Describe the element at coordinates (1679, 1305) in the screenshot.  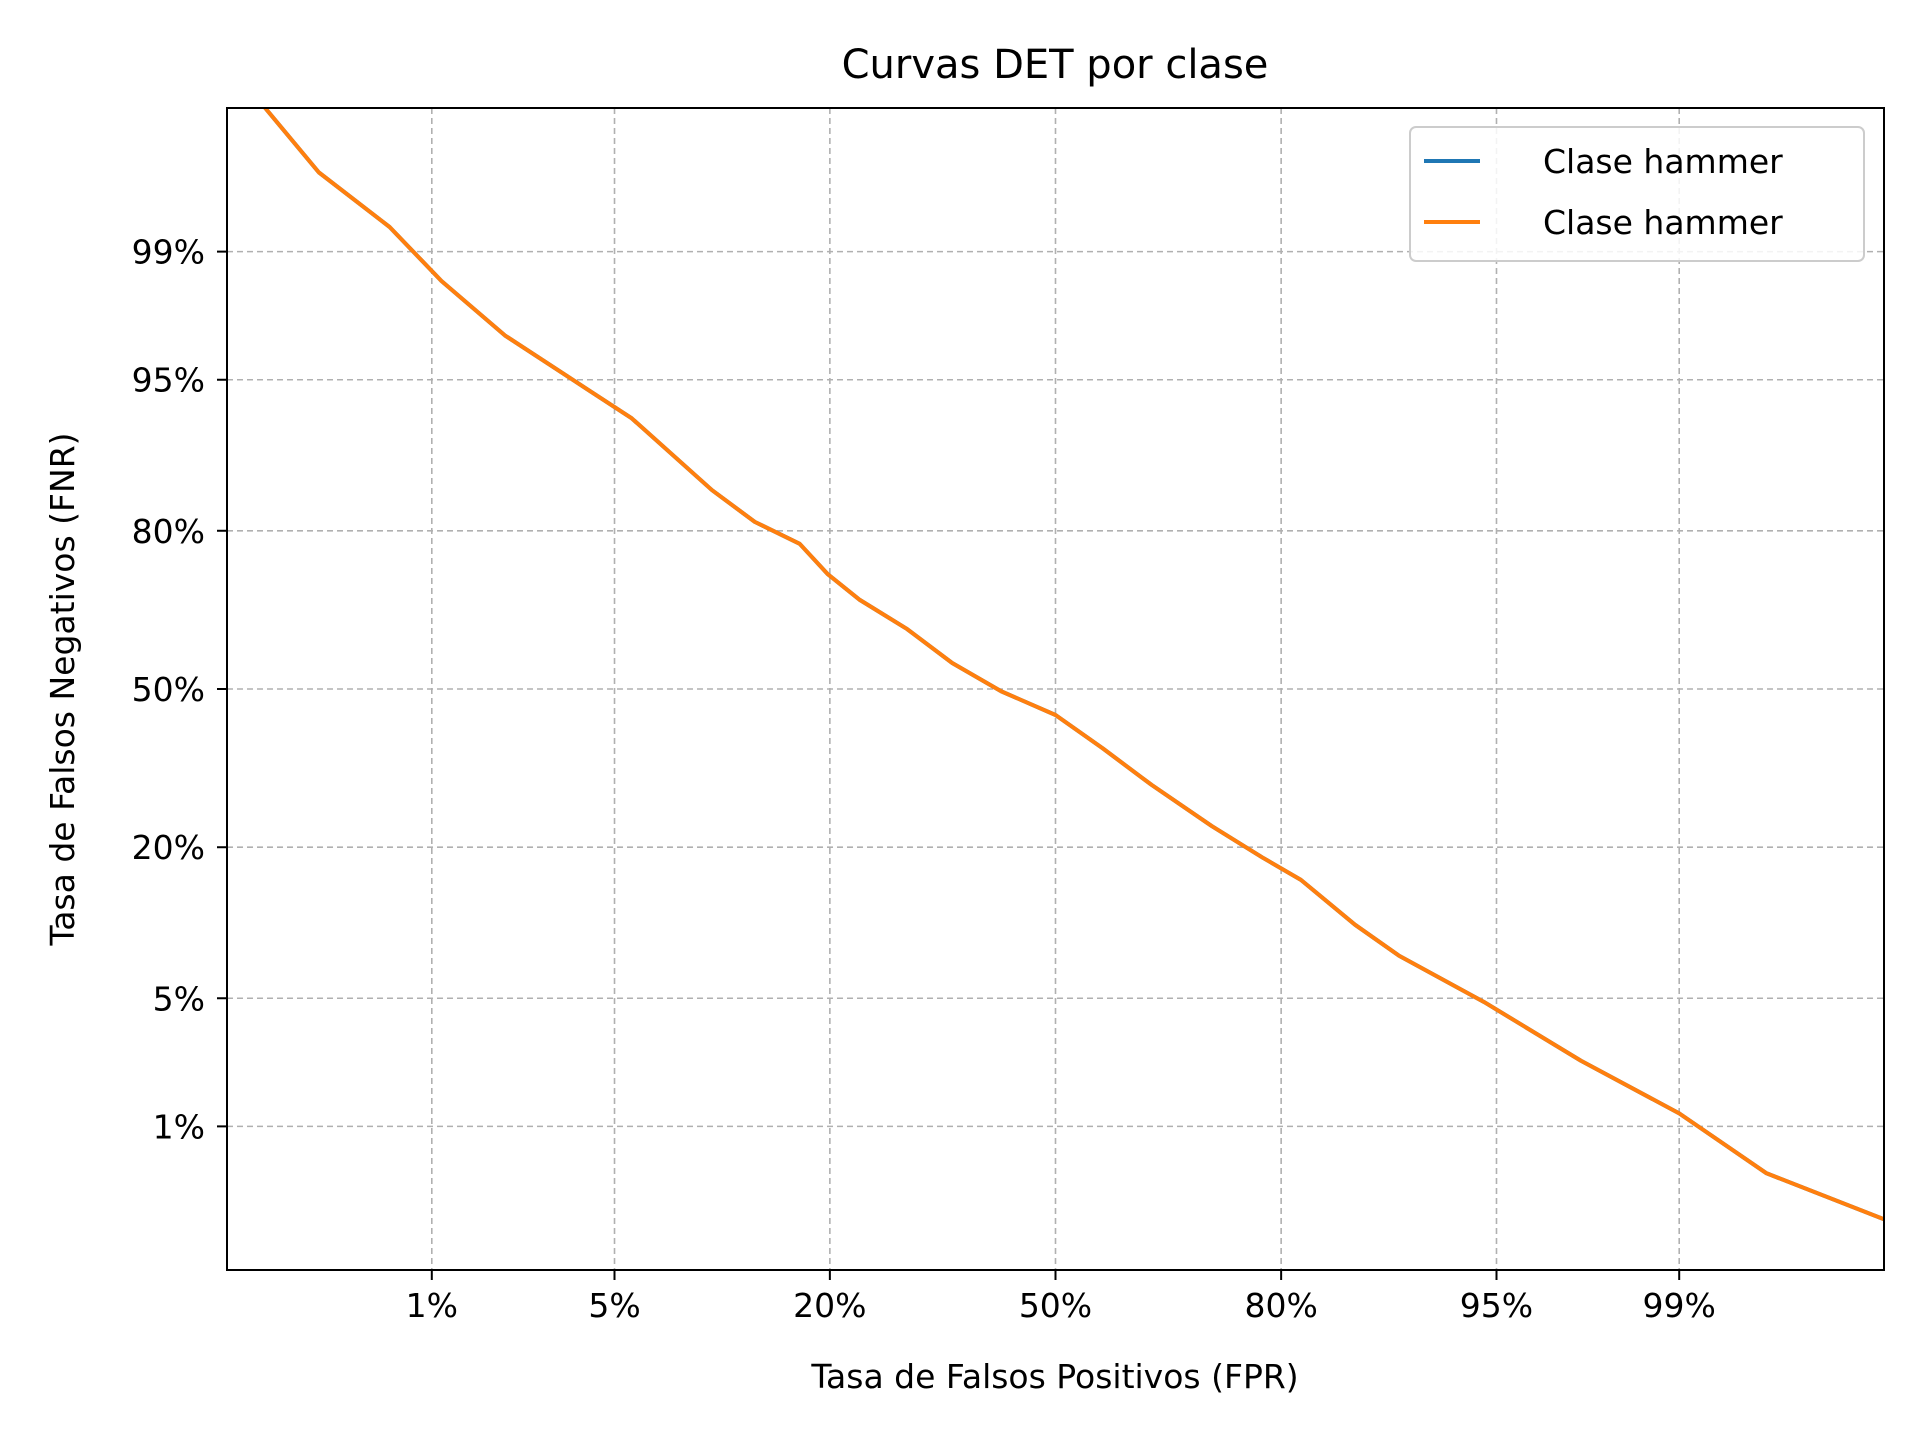
I see `x-tick-label: 99%` at that location.